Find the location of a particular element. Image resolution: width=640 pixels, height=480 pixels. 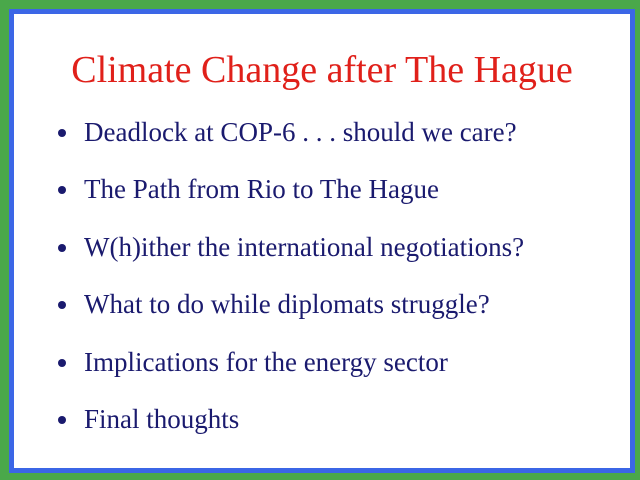

slide-title: Climate Change after The Hague is located at coordinates (322, 70).